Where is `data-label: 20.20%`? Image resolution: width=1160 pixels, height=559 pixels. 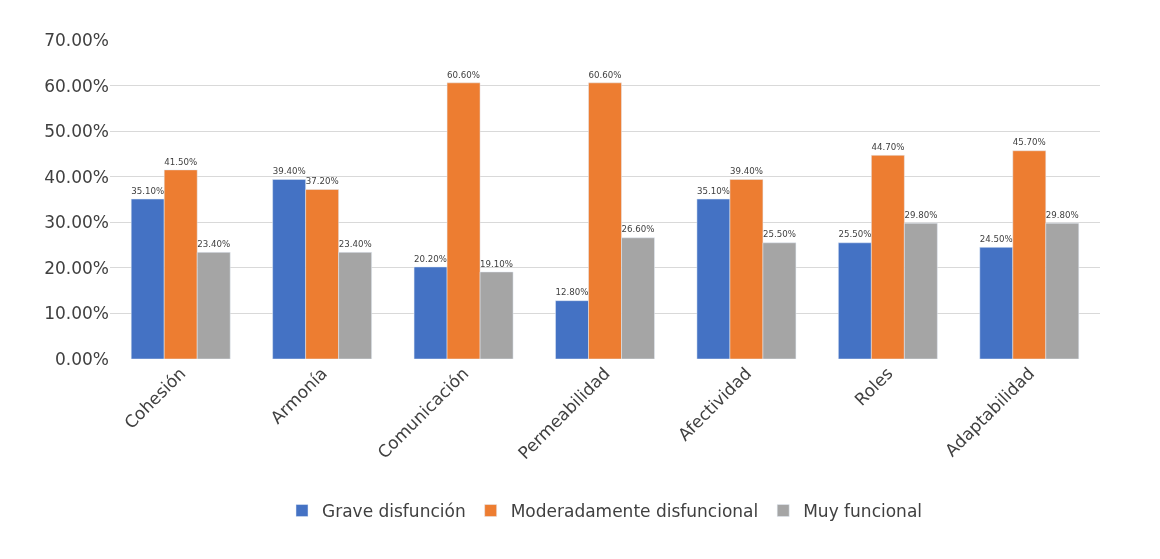
data-label: 20.20% is located at coordinates (431, 258).